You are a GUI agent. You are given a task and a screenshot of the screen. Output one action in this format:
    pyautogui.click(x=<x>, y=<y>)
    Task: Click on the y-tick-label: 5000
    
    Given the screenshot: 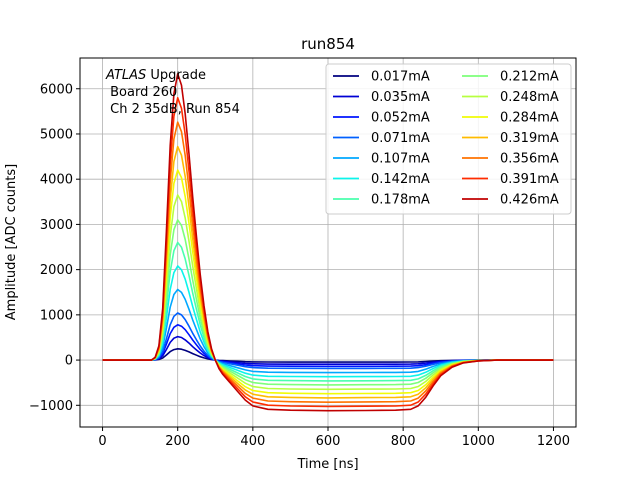 What is the action you would take?
    pyautogui.click(x=56, y=134)
    